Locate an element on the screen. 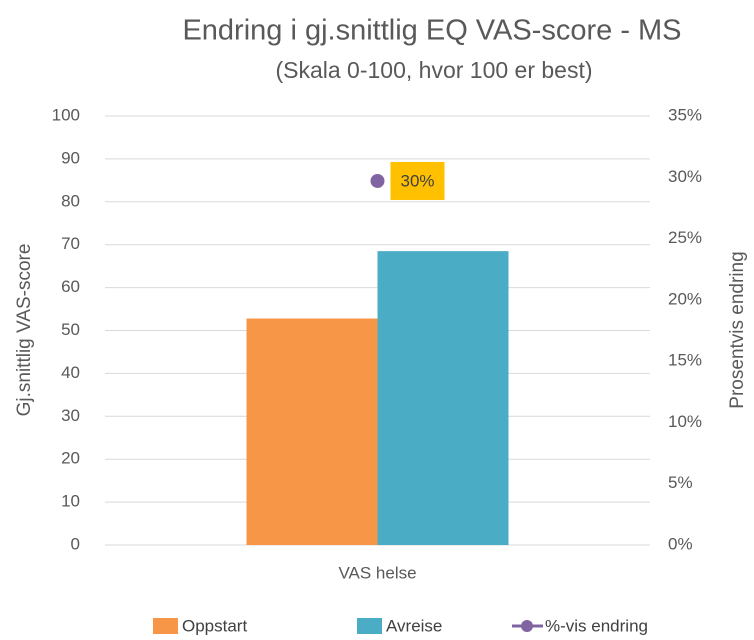  data-label-box is located at coordinates (417, 180).